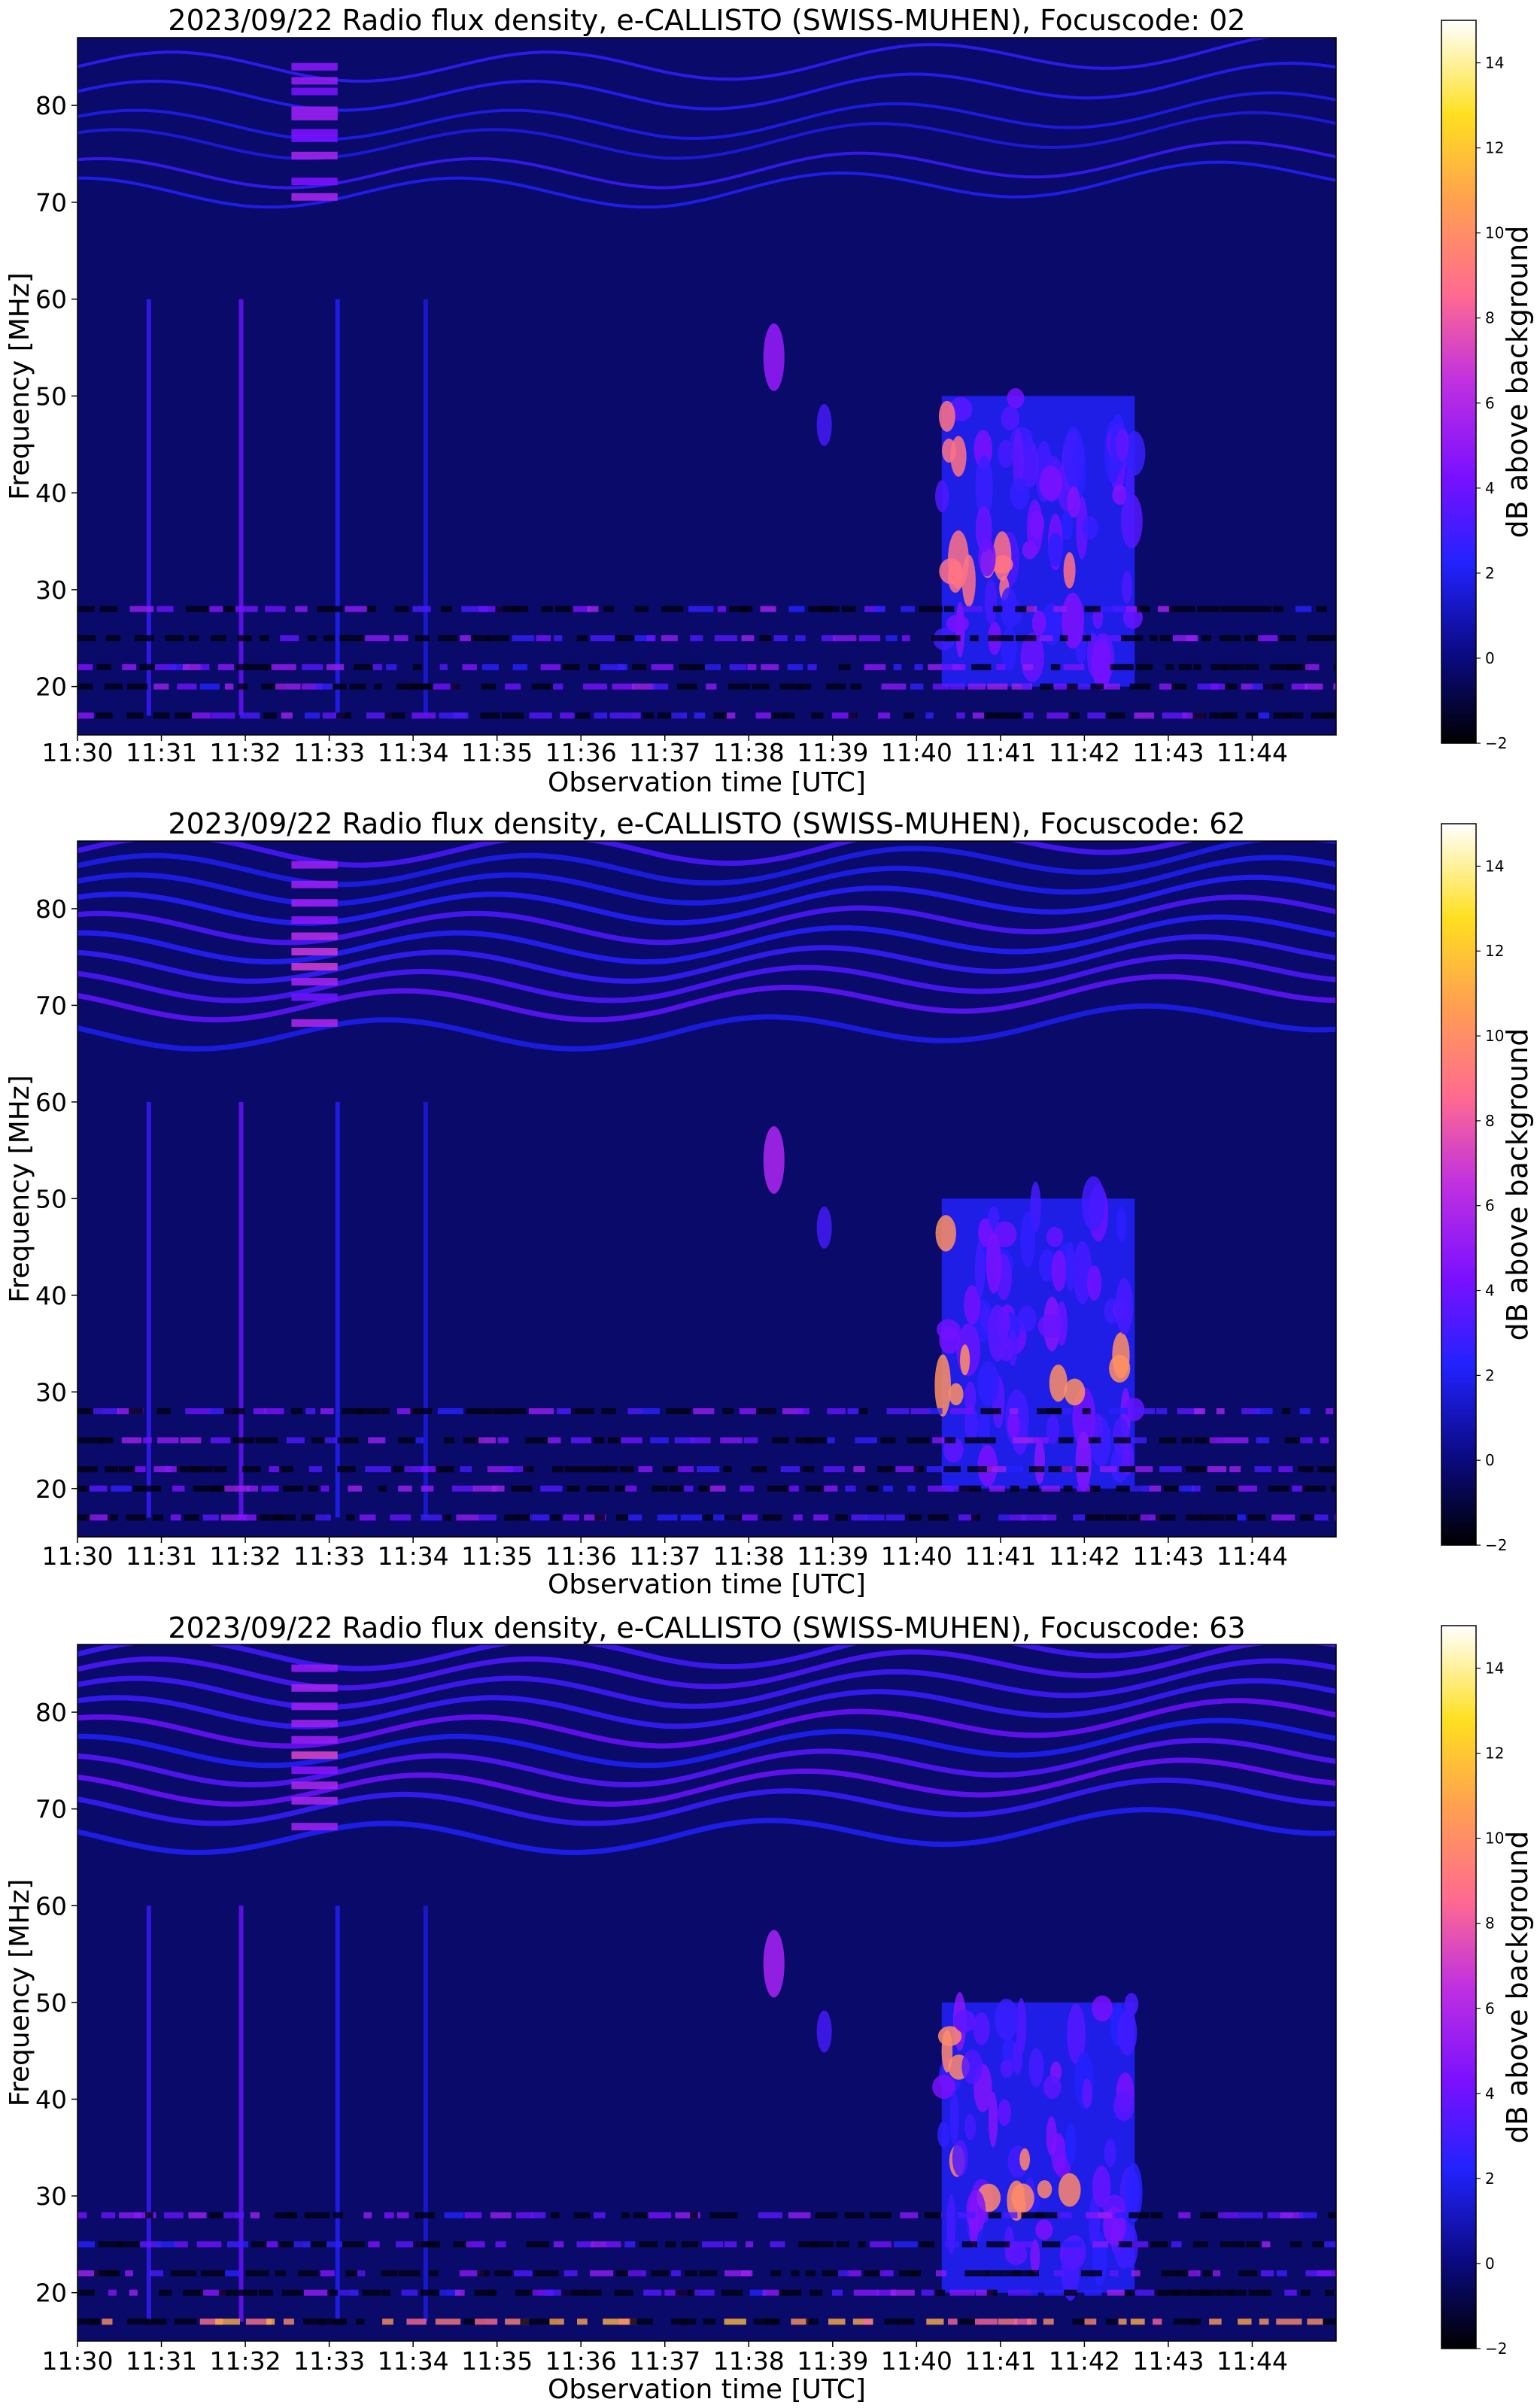  What do you see at coordinates (51, 2003) in the screenshot?
I see `y-tick-label: 50` at bounding box center [51, 2003].